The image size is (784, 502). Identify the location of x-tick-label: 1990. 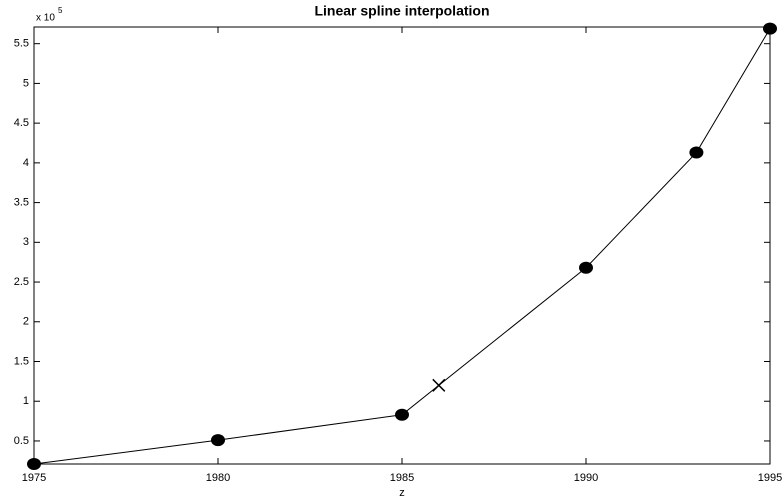
(586, 478).